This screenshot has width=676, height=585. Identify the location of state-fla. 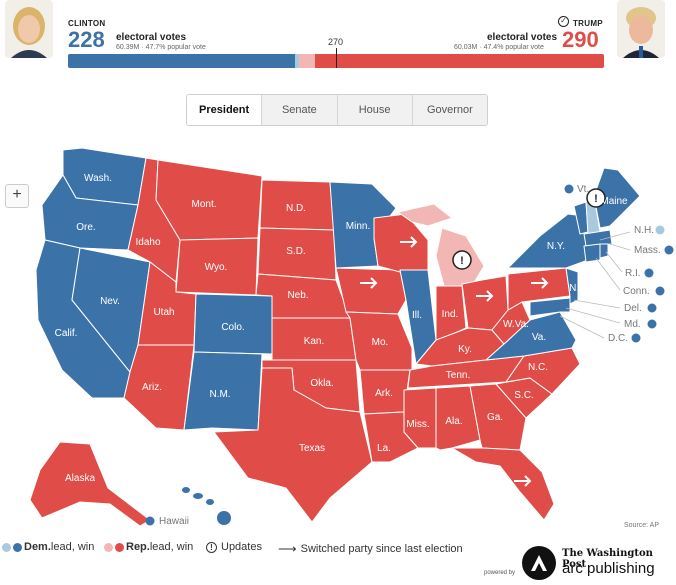
(503, 484).